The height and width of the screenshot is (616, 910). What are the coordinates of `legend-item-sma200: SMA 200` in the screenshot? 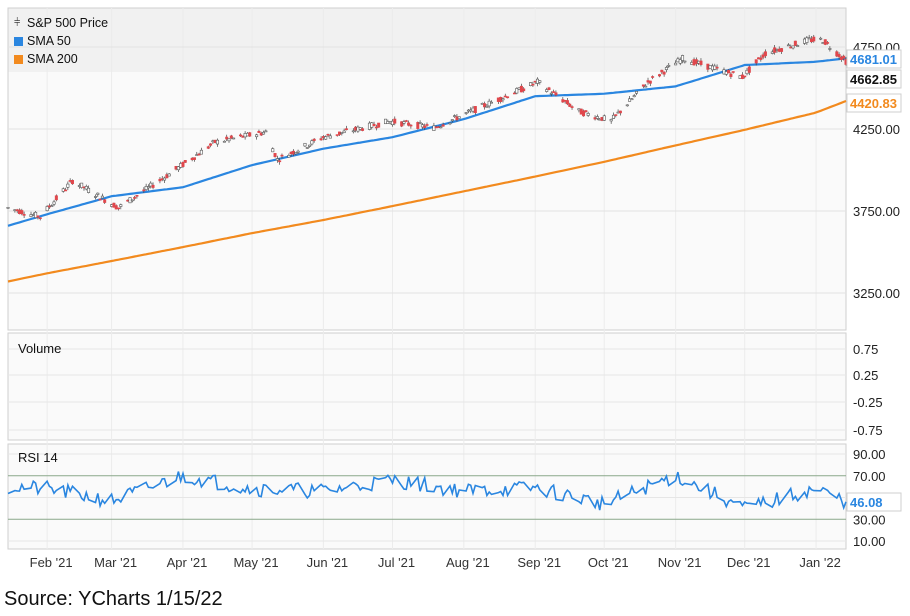 It's located at (64, 59).